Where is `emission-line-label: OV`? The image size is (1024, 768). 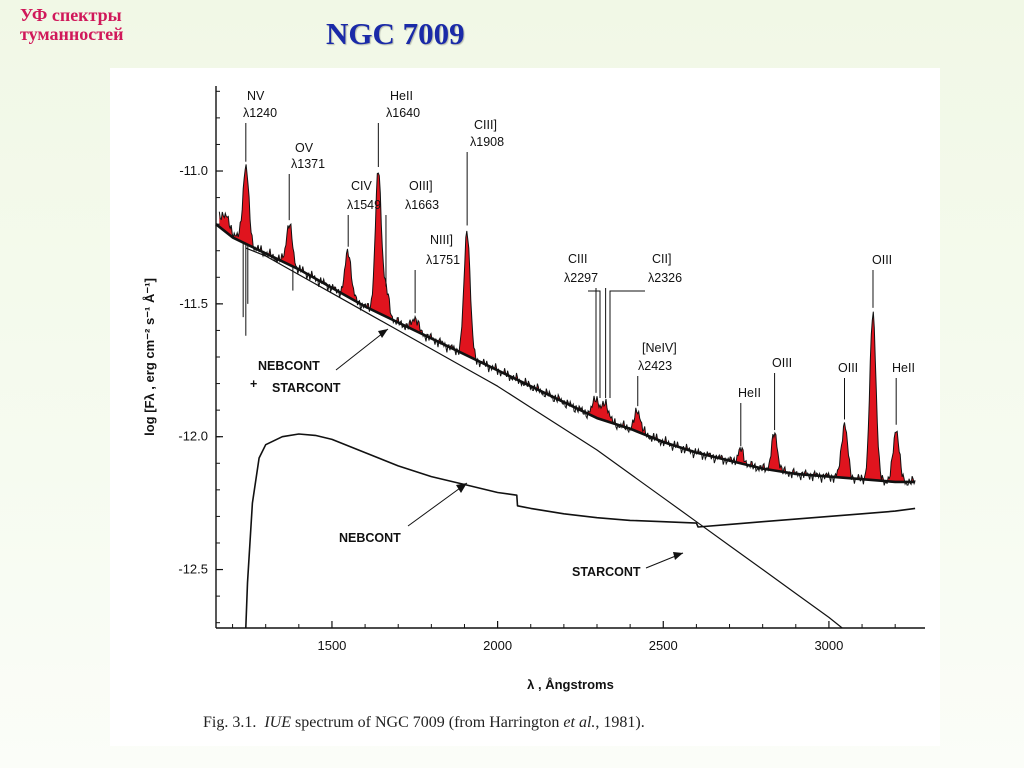 emission-line-label: OV is located at coordinates (304, 148).